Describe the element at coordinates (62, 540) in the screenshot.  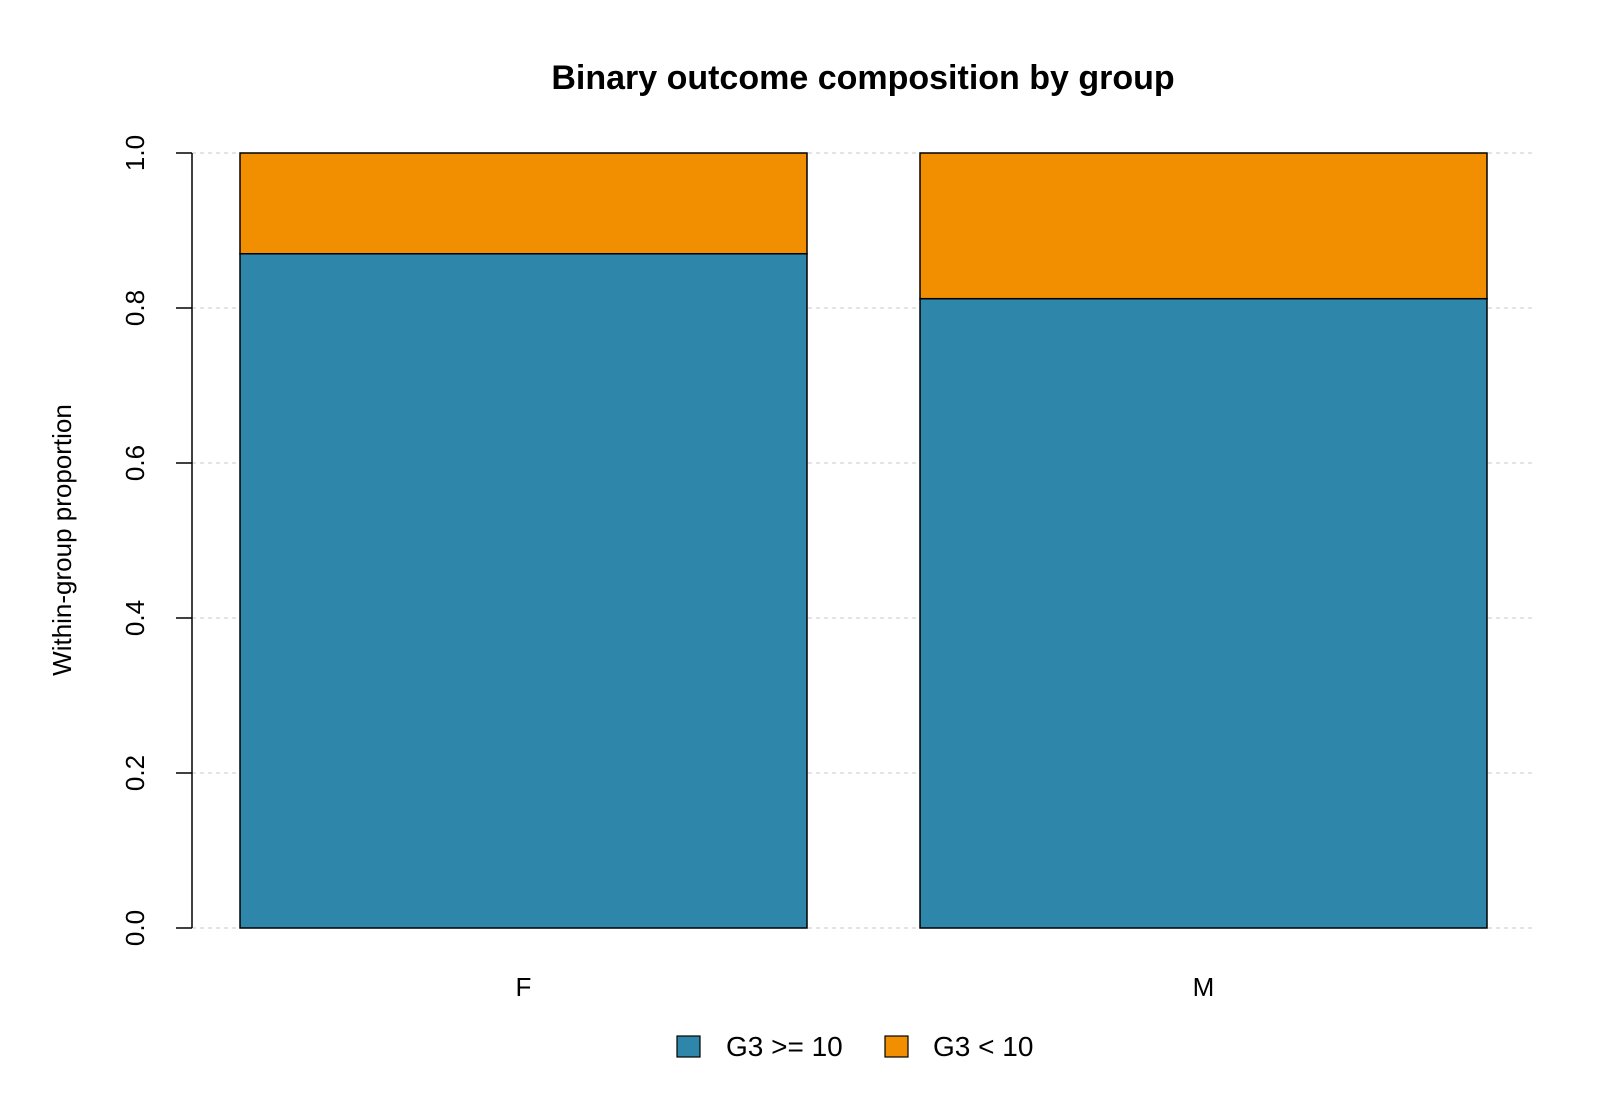
I see `y-axis-label: Within-group proportion` at that location.